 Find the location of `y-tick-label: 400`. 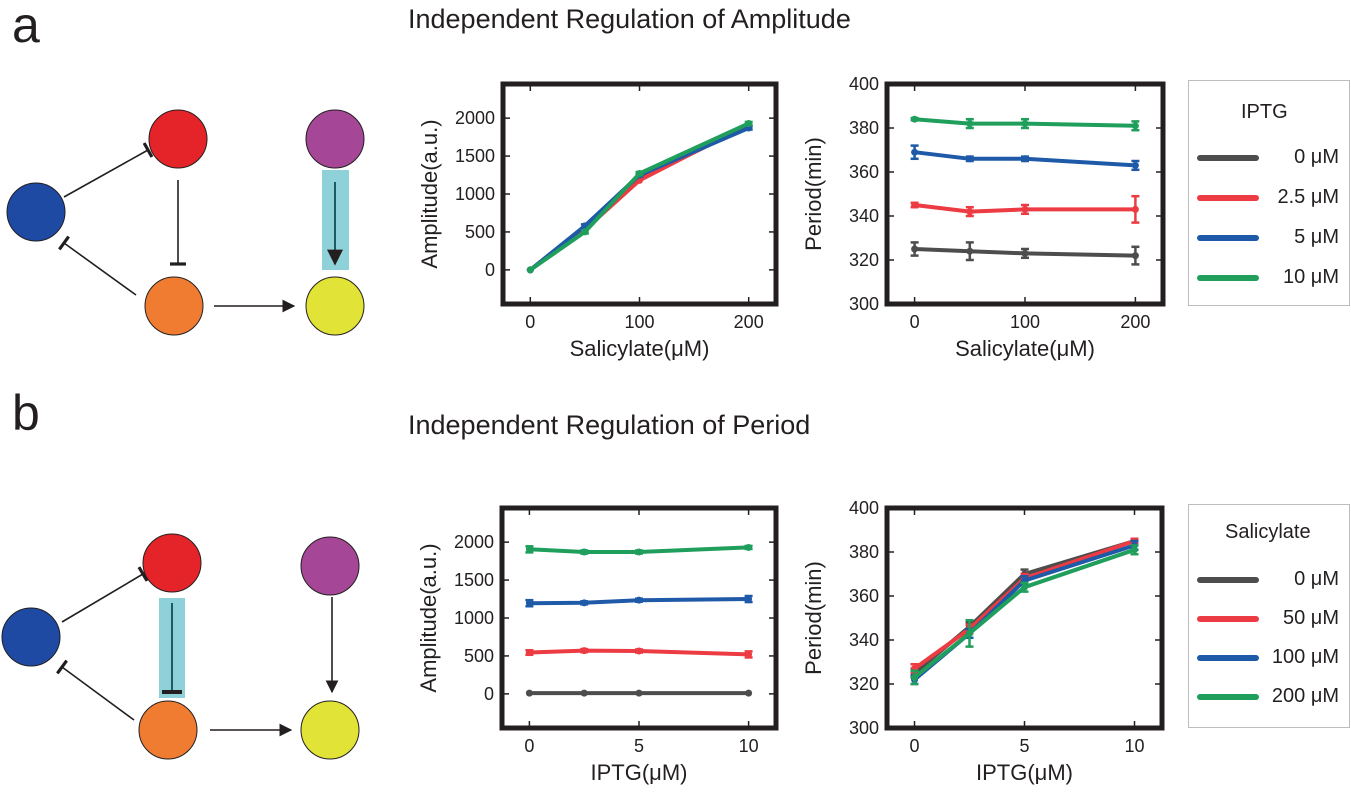

y-tick-label: 400 is located at coordinates (864, 508).